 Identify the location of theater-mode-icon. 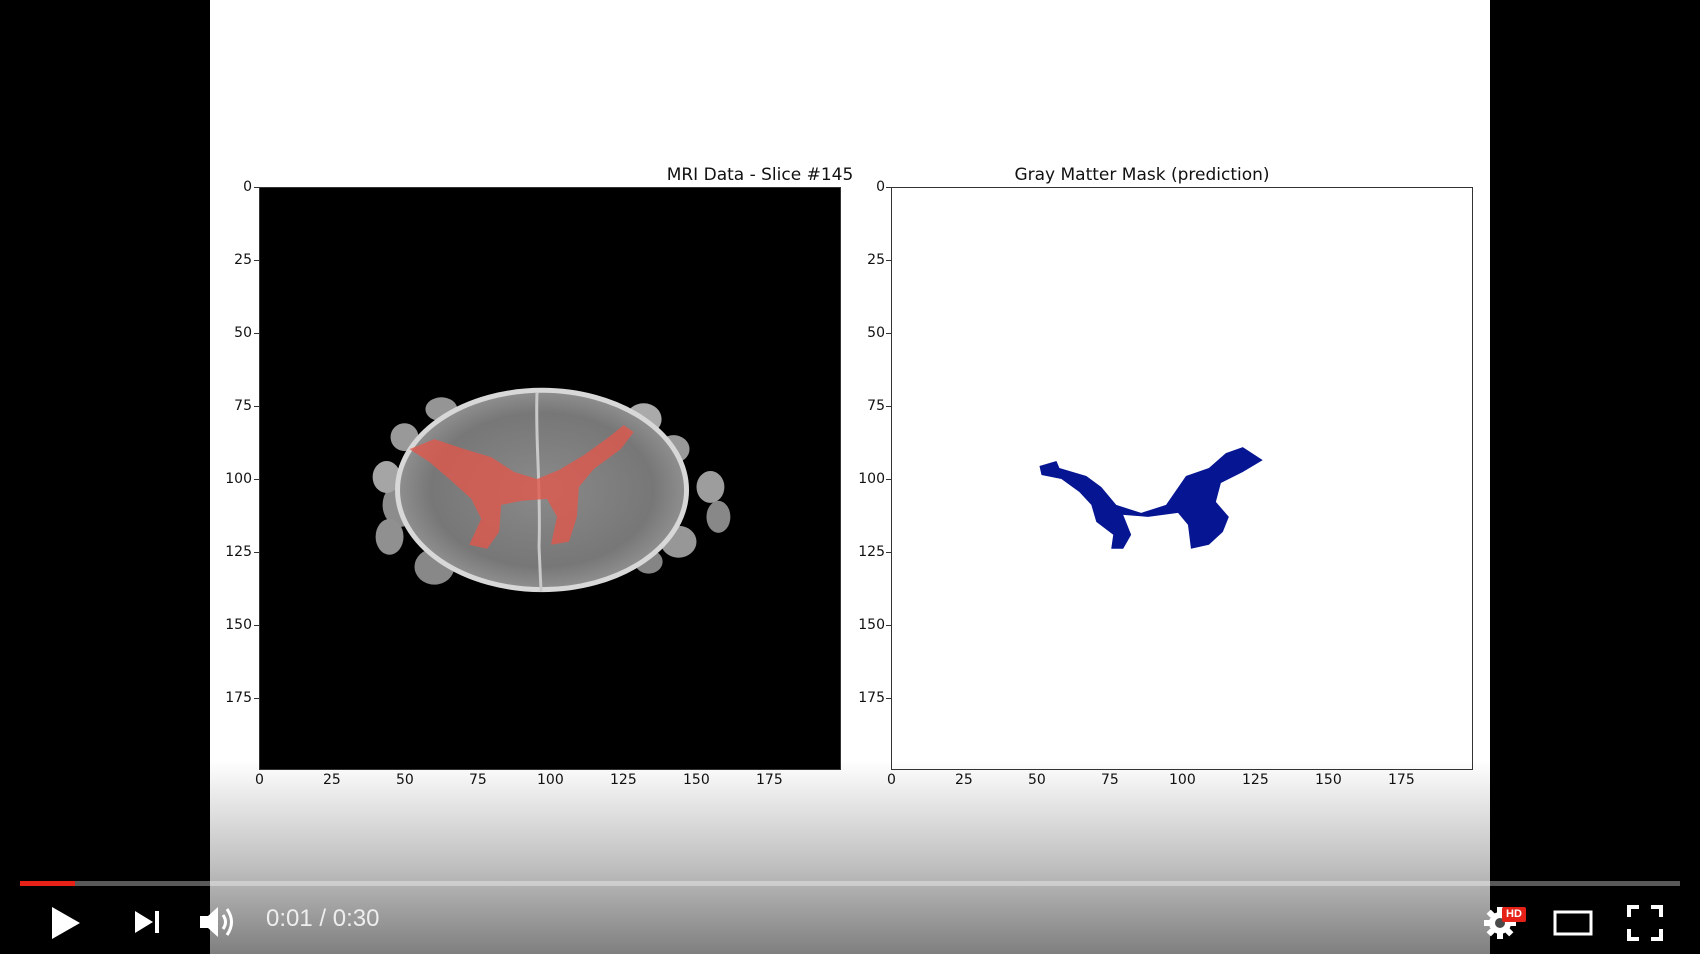
(1573, 923).